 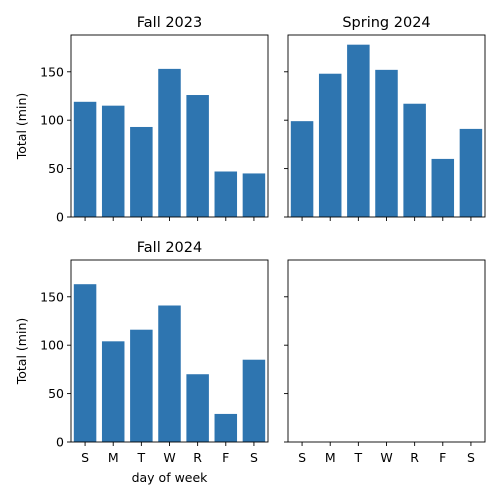 I want to click on panel-3-y-tick-label: 150, so click(x=52, y=296).